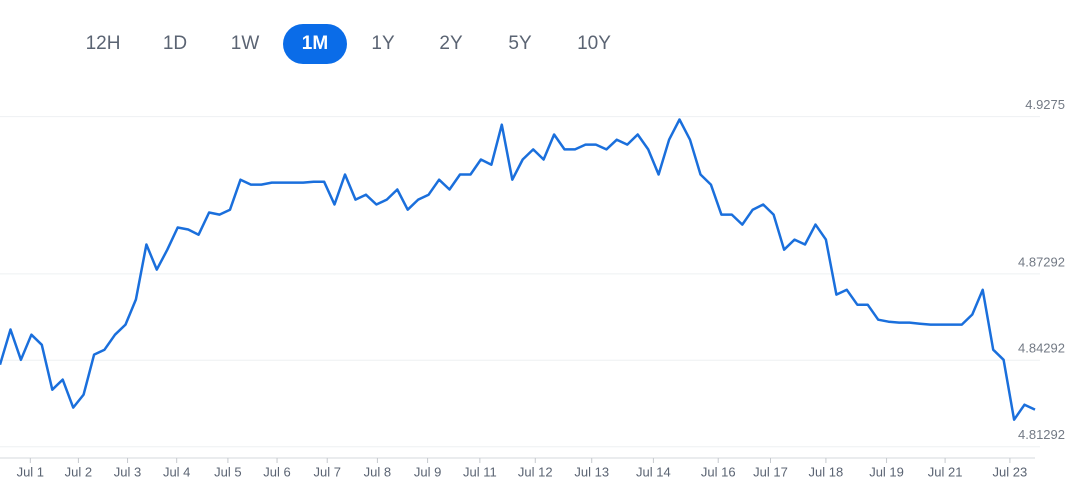 Image resolution: width=1080 pixels, height=493 pixels. I want to click on x-tick-label: Jul 8, so click(377, 471).